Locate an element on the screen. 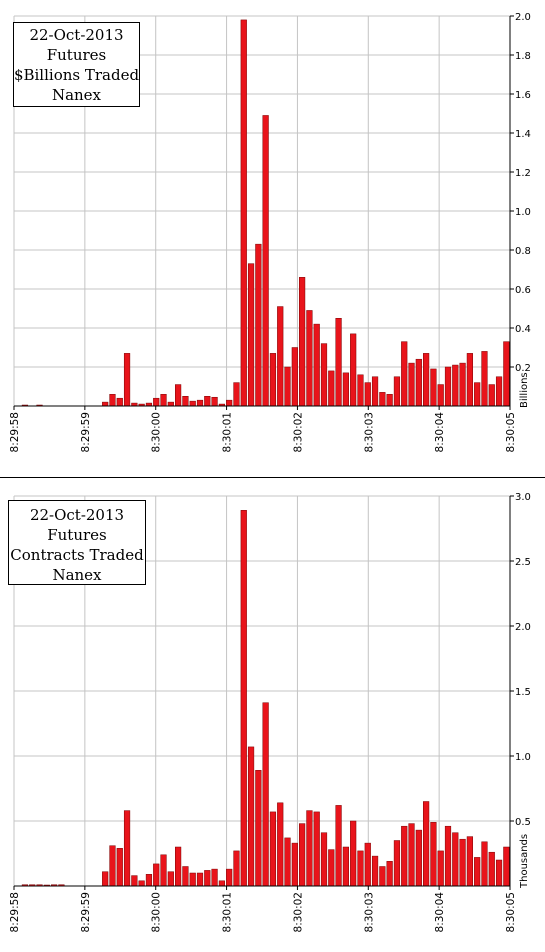 The height and width of the screenshot is (952, 545). title-box is located at coordinates (76, 64).